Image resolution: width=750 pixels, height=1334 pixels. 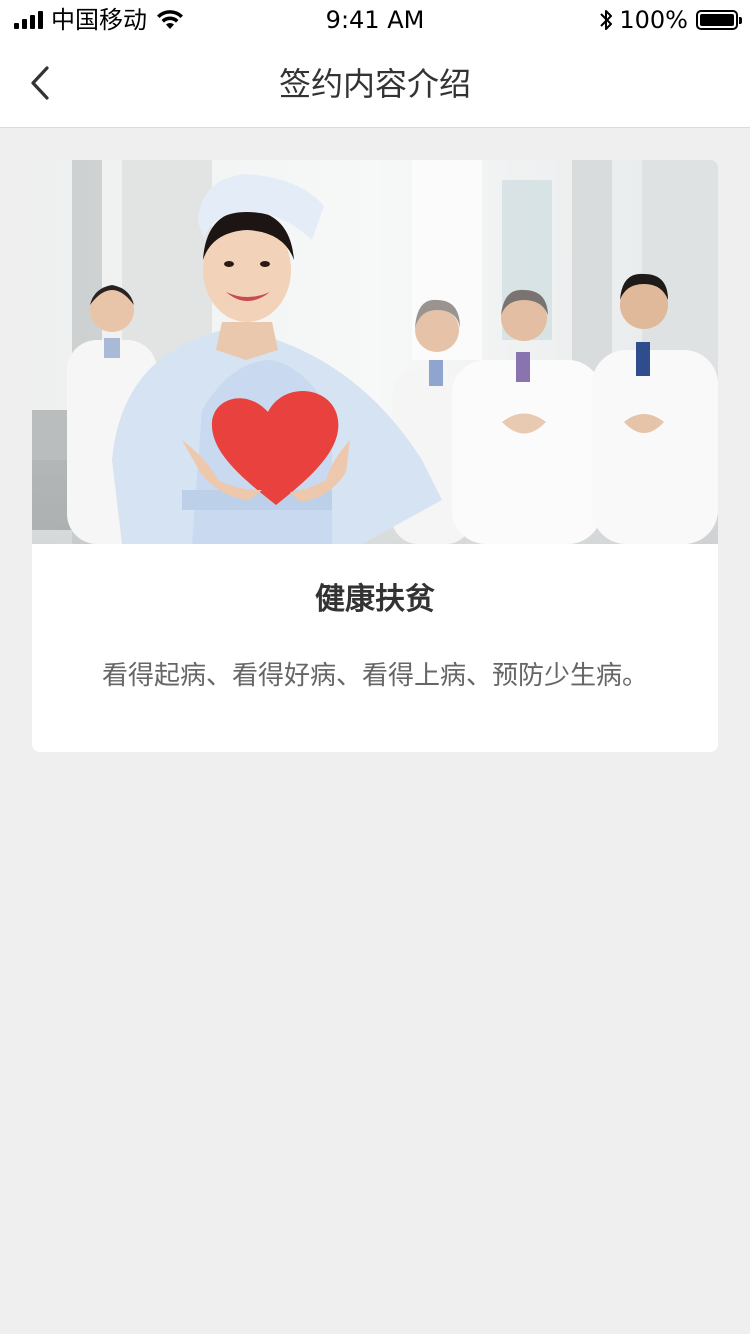 I want to click on heart-shape, so click(x=275, y=447).